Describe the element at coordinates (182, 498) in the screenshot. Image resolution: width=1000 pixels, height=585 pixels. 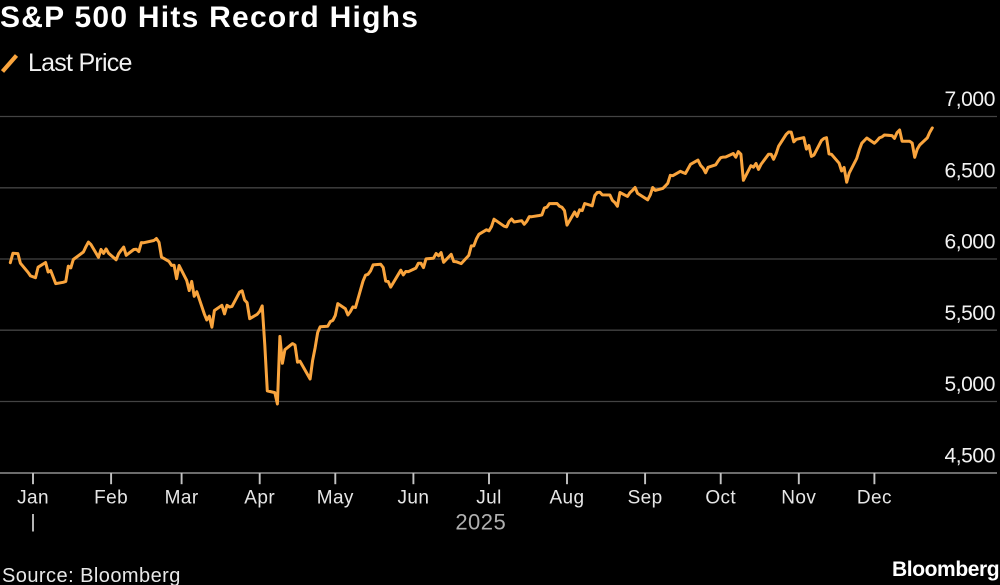
I see `svg-text: Mar` at that location.